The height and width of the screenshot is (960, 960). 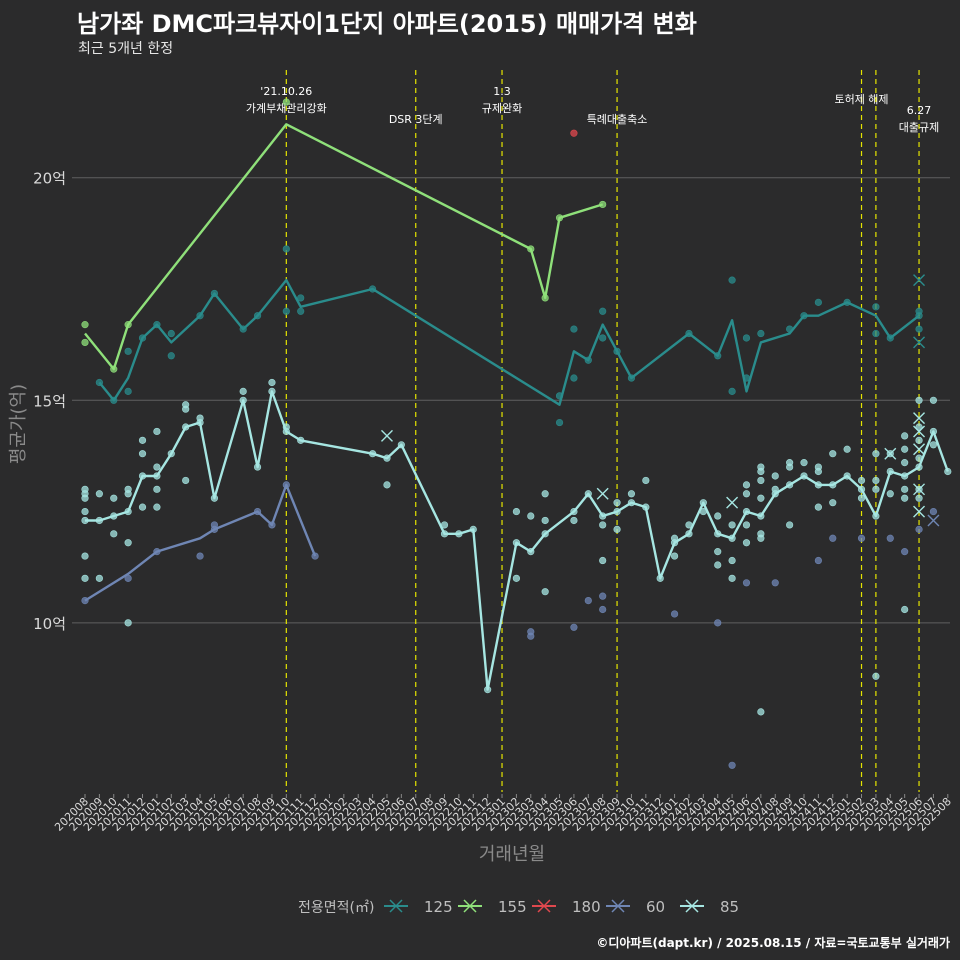 I want to click on event-label: 특례대출축소, so click(x=617, y=119).